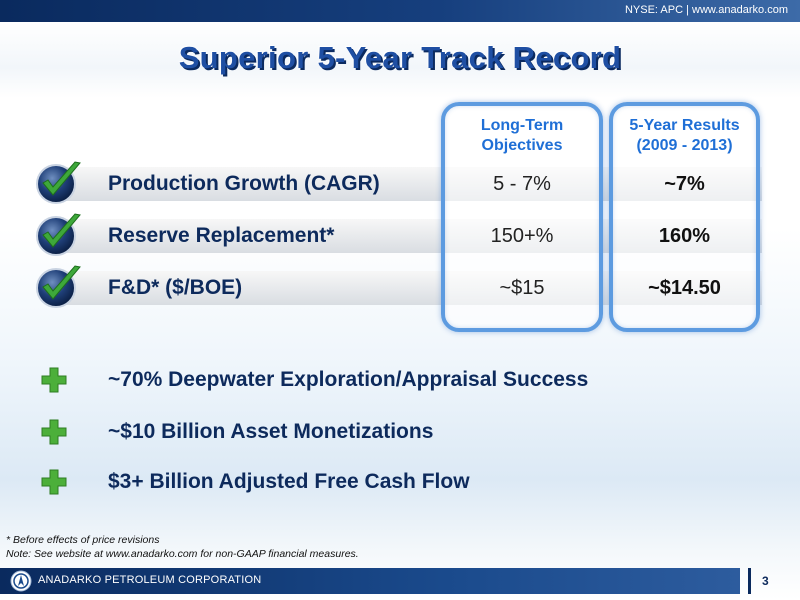 Image resolution: width=800 pixels, height=600 pixels. What do you see at coordinates (684, 145) in the screenshot?
I see `results-header-line2: (2009 - 2013)` at bounding box center [684, 145].